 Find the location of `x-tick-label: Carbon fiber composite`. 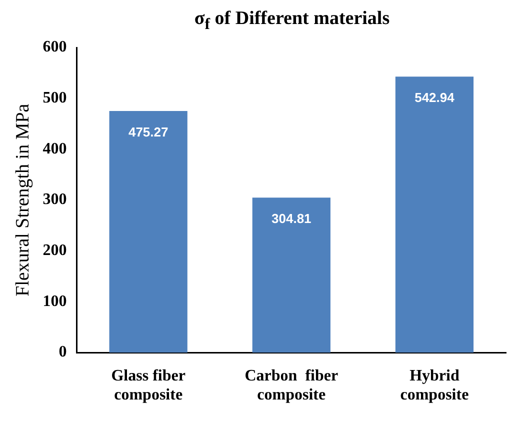

x-tick-label: Carbon fiber composite is located at coordinates (291, 385).